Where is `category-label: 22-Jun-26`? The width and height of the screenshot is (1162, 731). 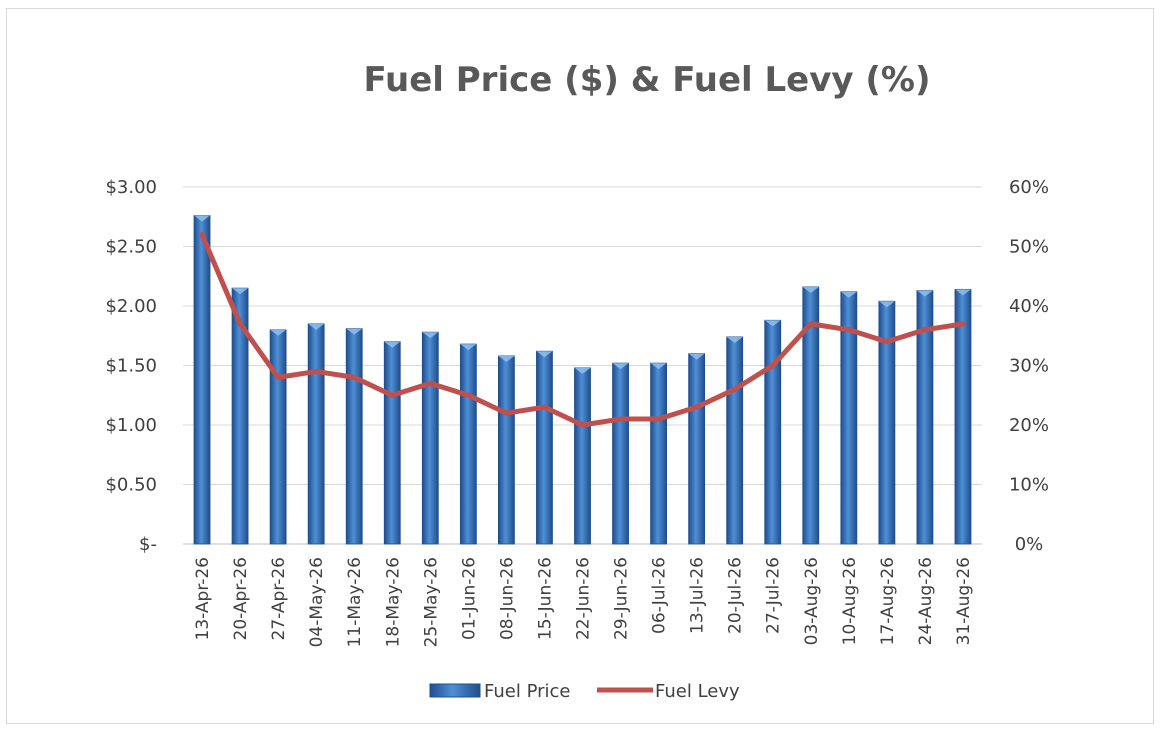
category-label: 22-Jun-26 is located at coordinates (584, 598).